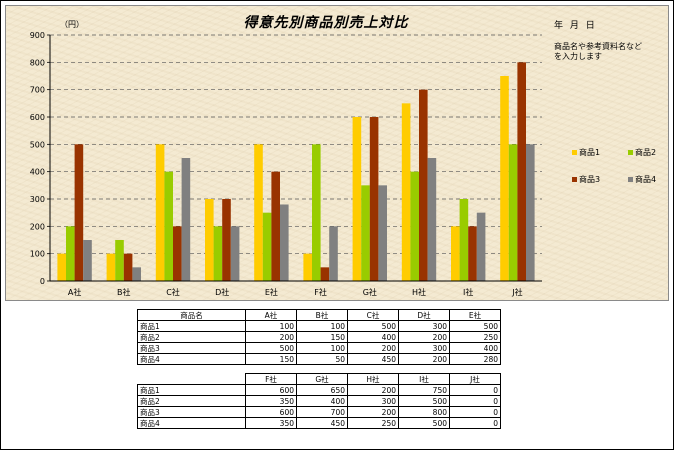 Image resolution: width=674 pixels, height=450 pixels. Describe the element at coordinates (475, 315) in the screenshot. I see `column-header: E社` at that location.